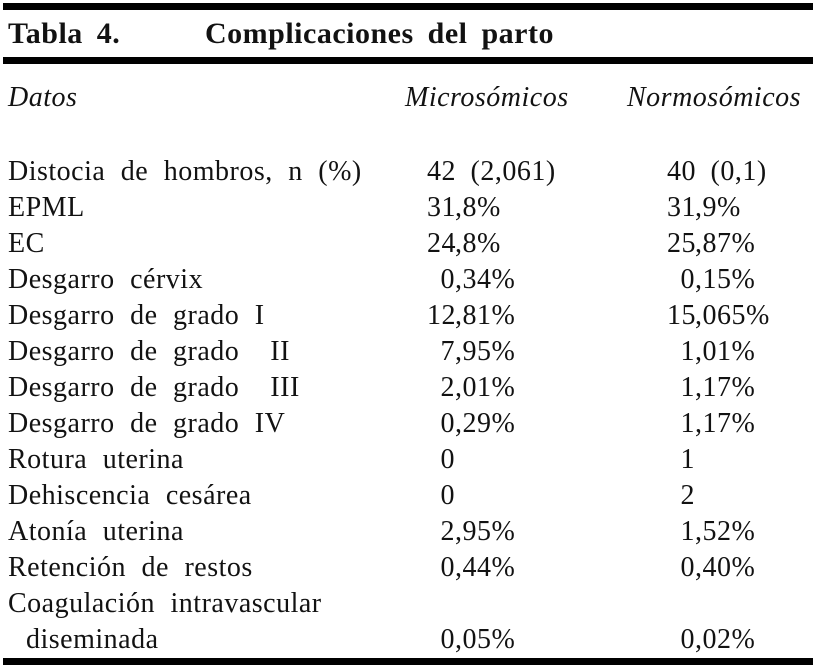  Describe the element at coordinates (516, 244) in the screenshot. I see `value-microsomicos: 24,8%` at that location.